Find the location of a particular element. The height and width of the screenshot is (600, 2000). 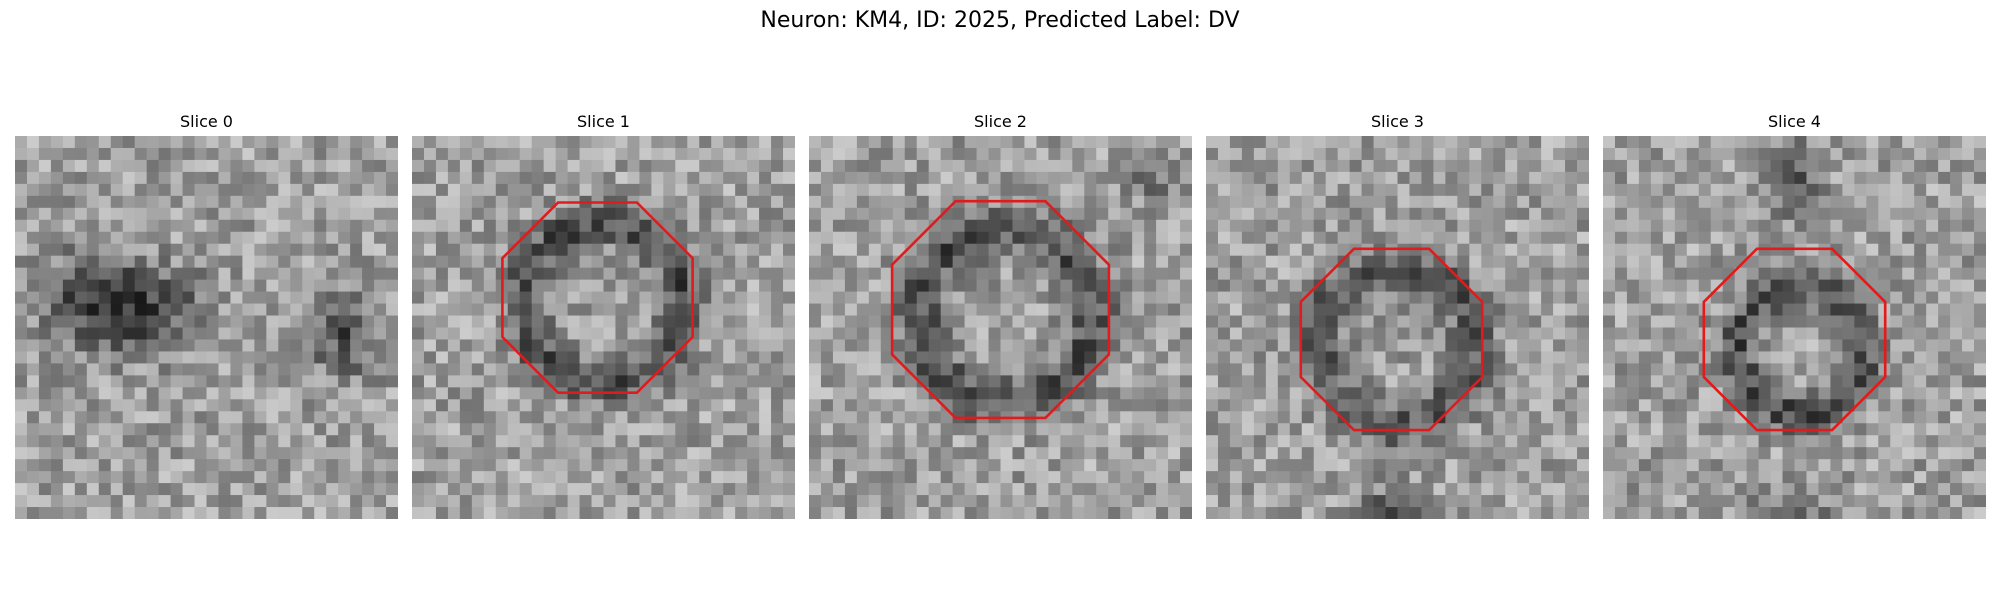

slice-title: Slice 2 is located at coordinates (1000, 121).